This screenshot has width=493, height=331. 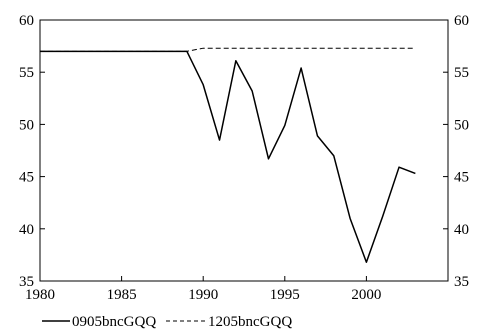 I want to click on y-right-tick-label-35: 35, so click(x=461, y=282).